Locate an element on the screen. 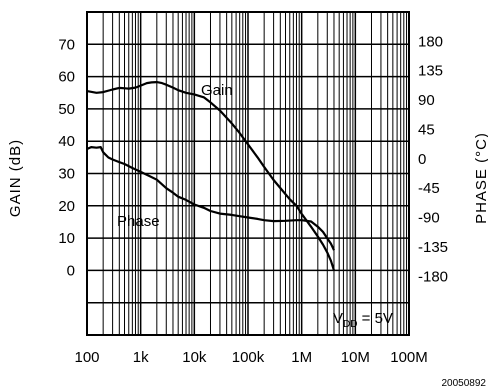  y-tick-label: 20 is located at coordinates (66, 206).